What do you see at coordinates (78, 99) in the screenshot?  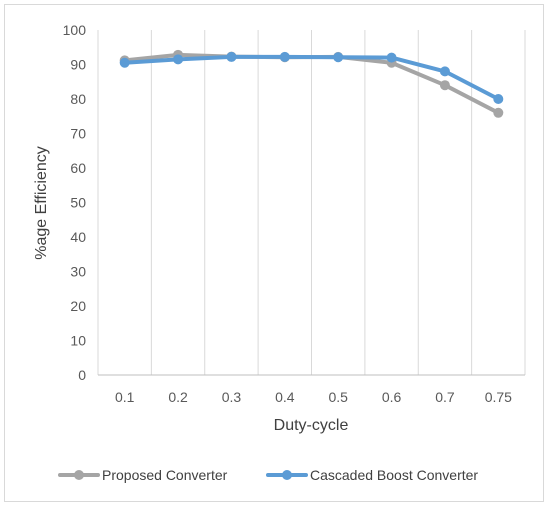 I see `y-tick-label: 80` at bounding box center [78, 99].